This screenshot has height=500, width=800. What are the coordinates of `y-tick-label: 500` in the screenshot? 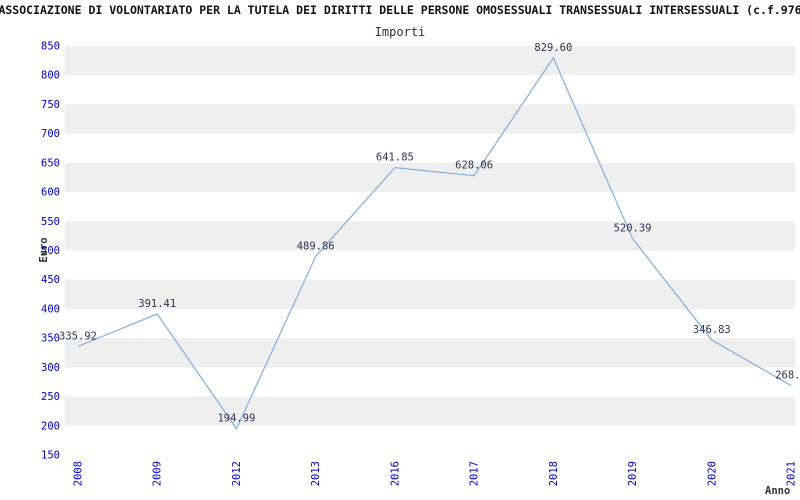 It's located at (50, 251).